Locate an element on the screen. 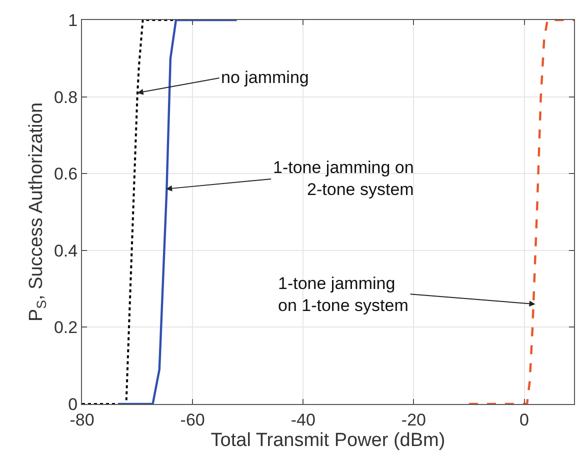  annotation: no jamming is located at coordinates (265, 77).